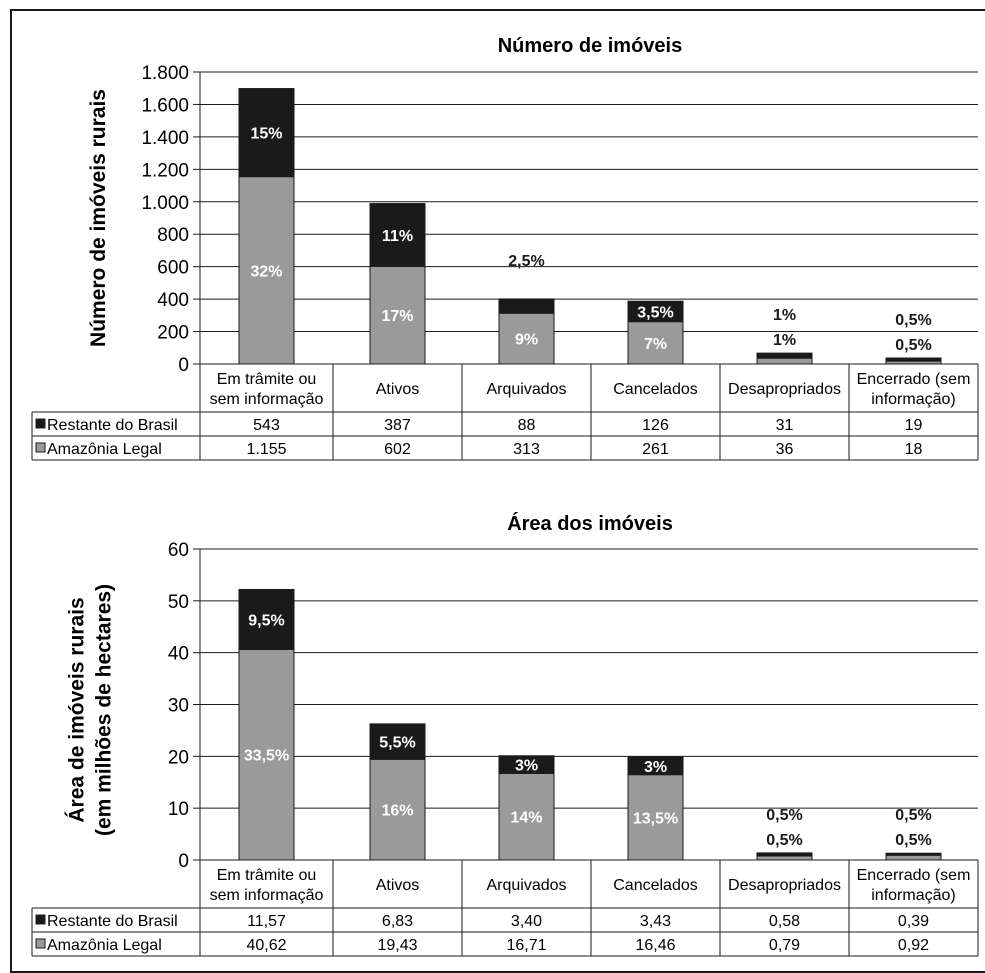 The image size is (985, 973). Describe the element at coordinates (266, 449) in the screenshot. I see `table-cell-value: 1.155` at that location.